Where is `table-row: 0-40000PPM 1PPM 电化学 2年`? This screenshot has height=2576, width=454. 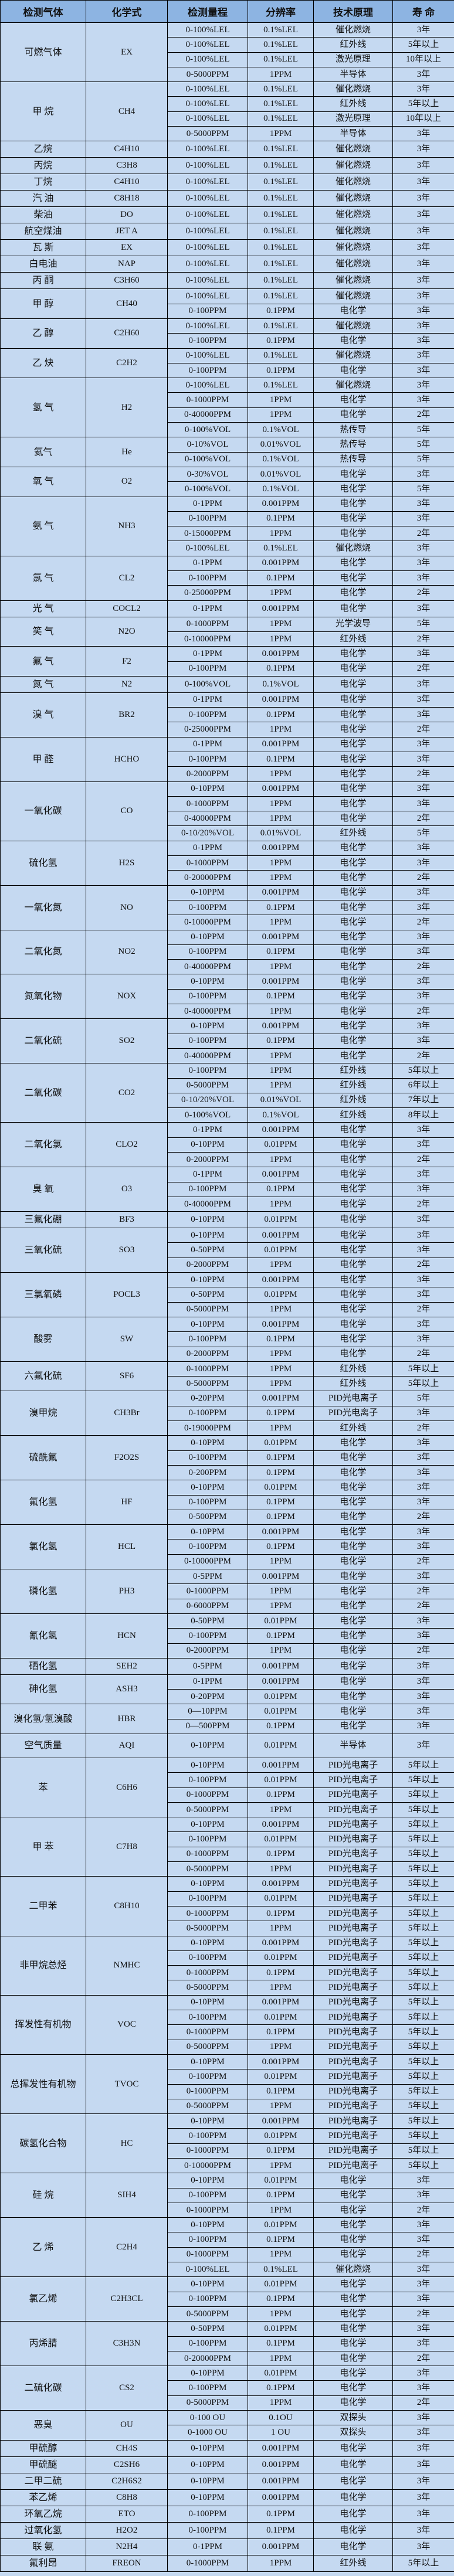 table-row: 0-40000PPM 1PPM 电化学 2年 is located at coordinates (227, 1204).